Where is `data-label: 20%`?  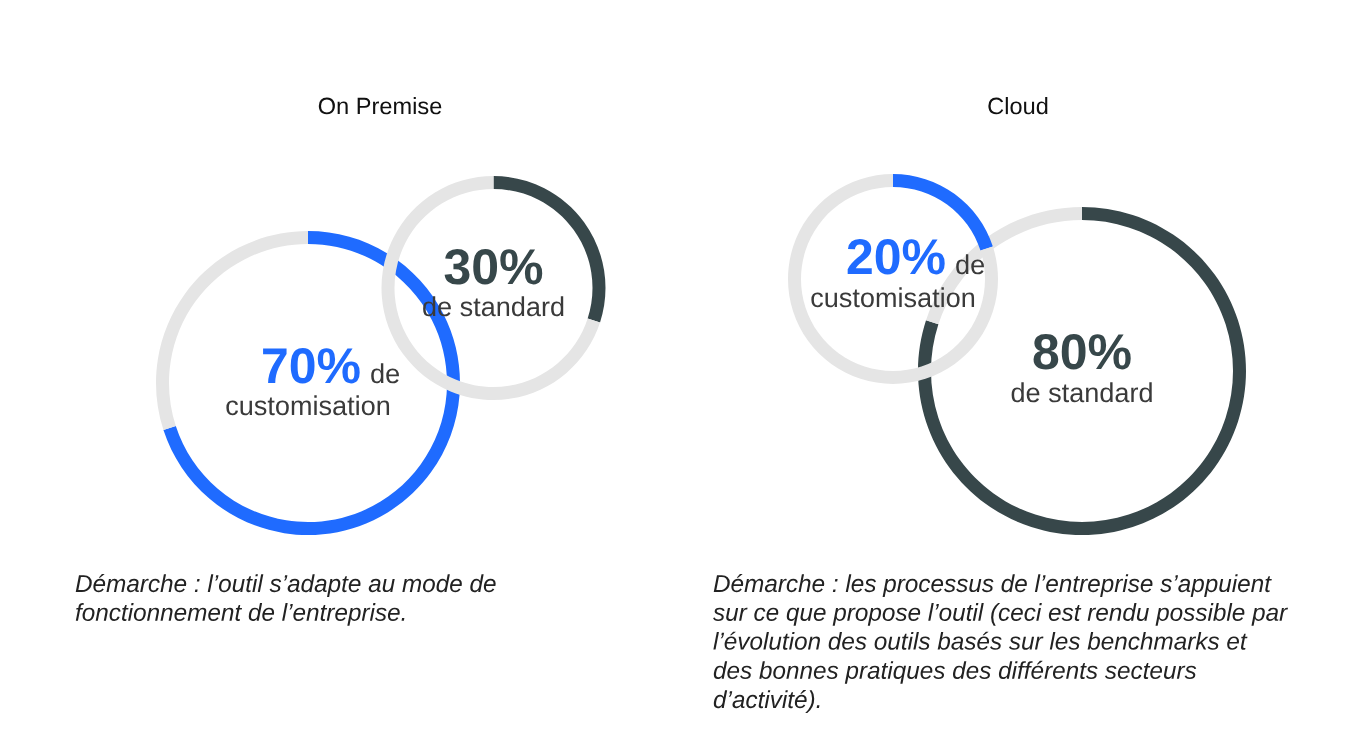
data-label: 20% is located at coordinates (896, 257).